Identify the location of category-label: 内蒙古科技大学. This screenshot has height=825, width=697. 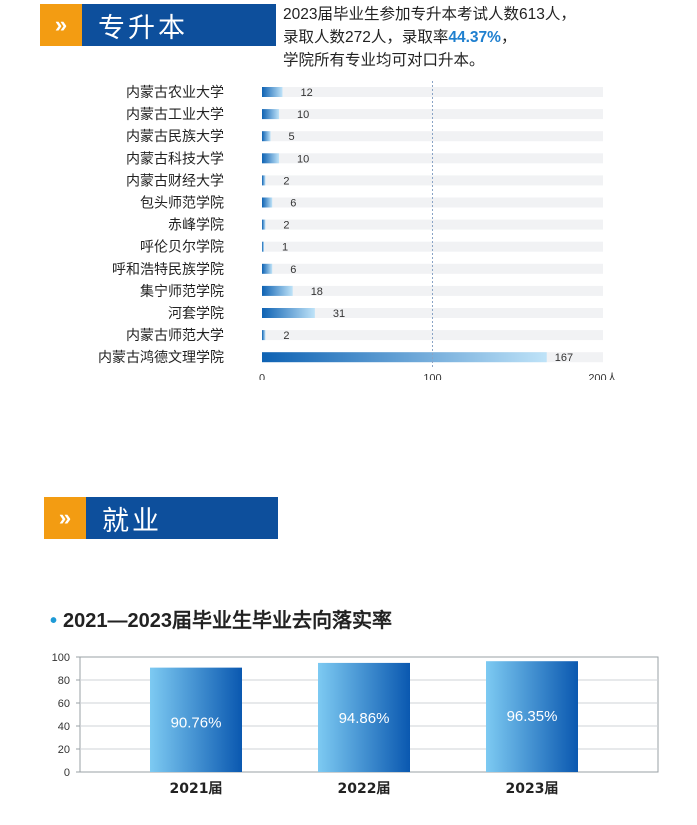
(175, 159).